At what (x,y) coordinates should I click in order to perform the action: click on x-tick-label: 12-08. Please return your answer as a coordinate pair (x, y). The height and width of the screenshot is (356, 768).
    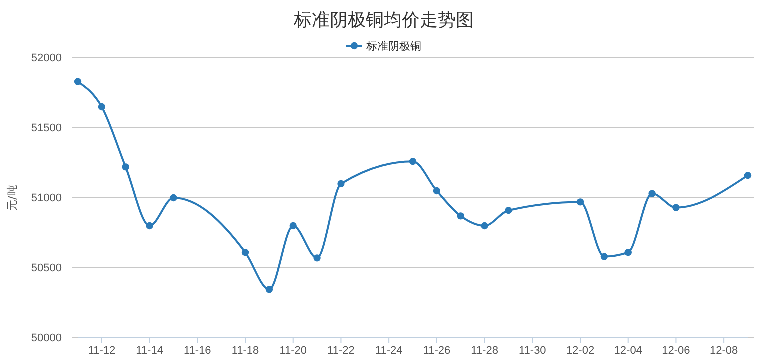
    Looking at the image, I should click on (724, 350).